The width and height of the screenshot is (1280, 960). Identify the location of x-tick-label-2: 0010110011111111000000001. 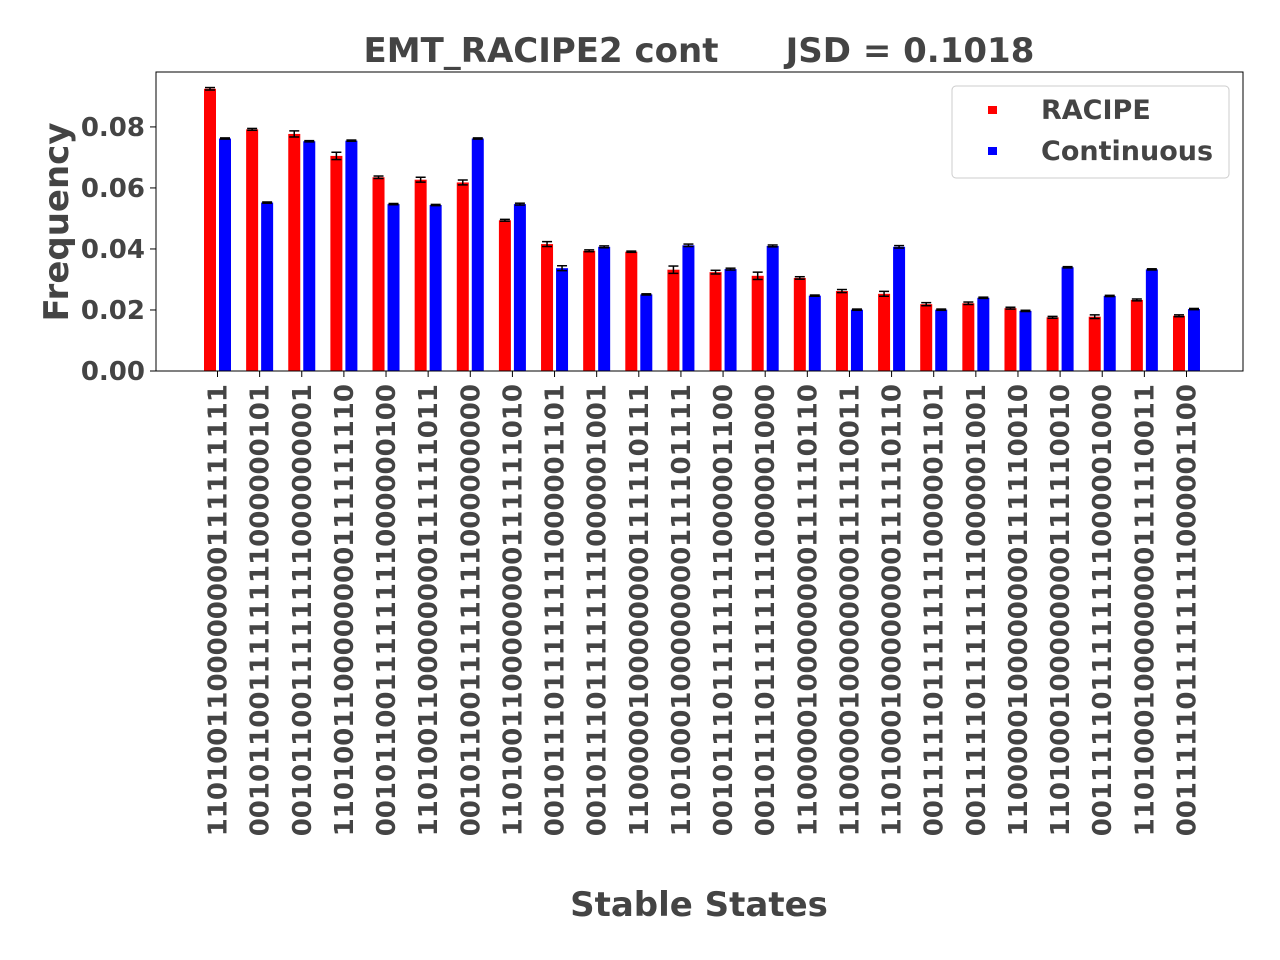
(303, 610).